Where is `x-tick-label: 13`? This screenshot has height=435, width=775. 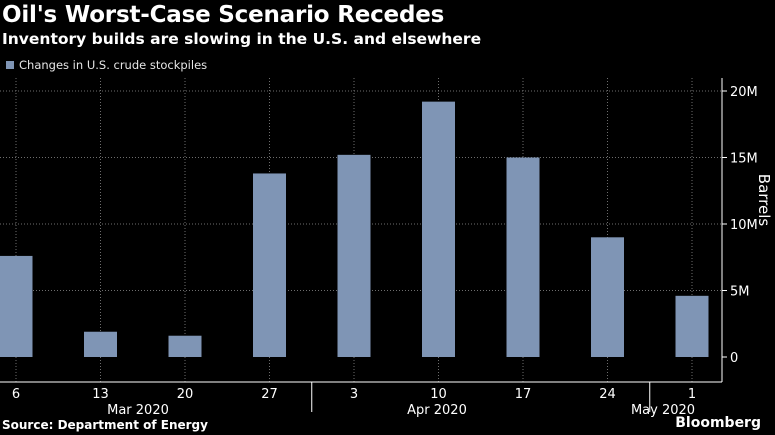
x-tick-label: 13 is located at coordinates (100, 394).